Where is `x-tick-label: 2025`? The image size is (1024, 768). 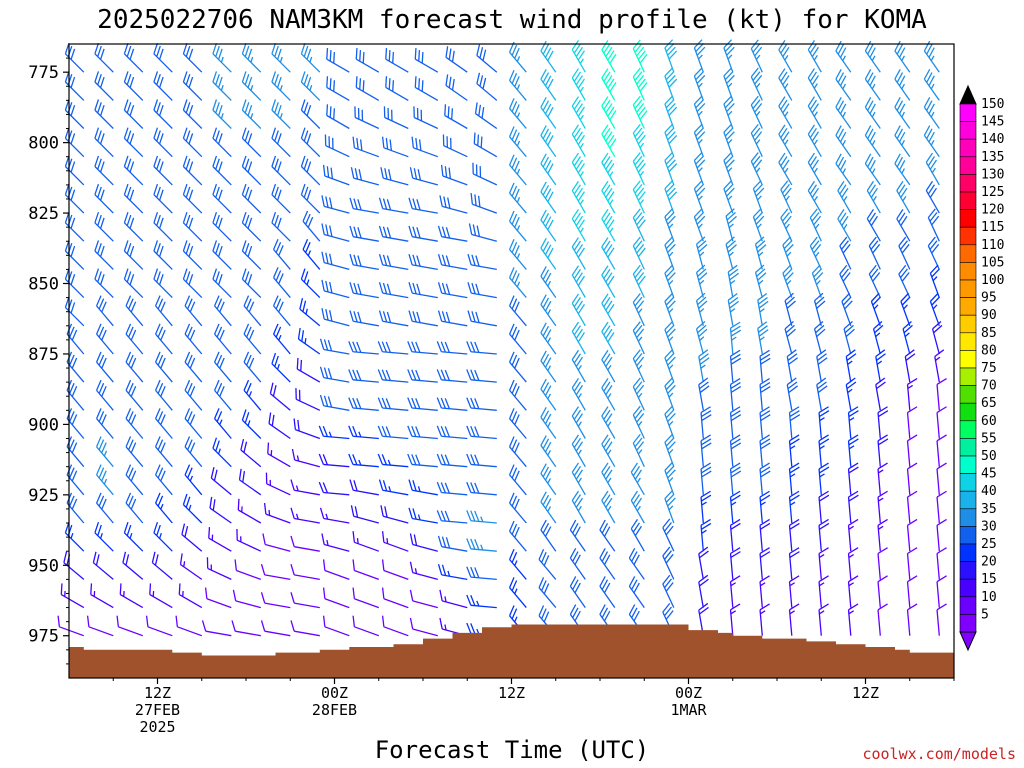 x-tick-label: 2025 is located at coordinates (157, 727).